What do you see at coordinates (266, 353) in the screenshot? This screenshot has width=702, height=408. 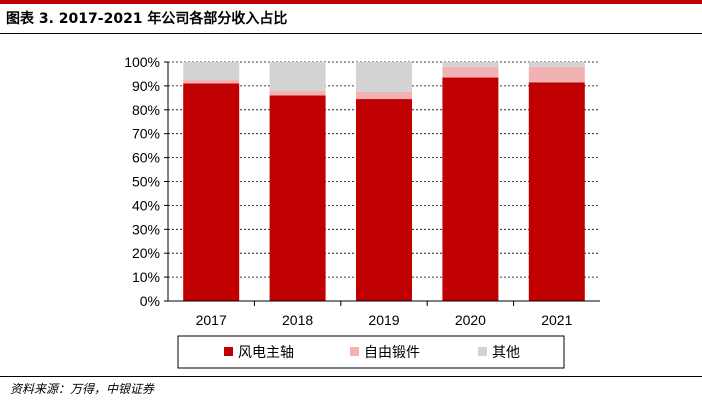 I see `legend-label-wind-spindle: 风电主轴` at bounding box center [266, 353].